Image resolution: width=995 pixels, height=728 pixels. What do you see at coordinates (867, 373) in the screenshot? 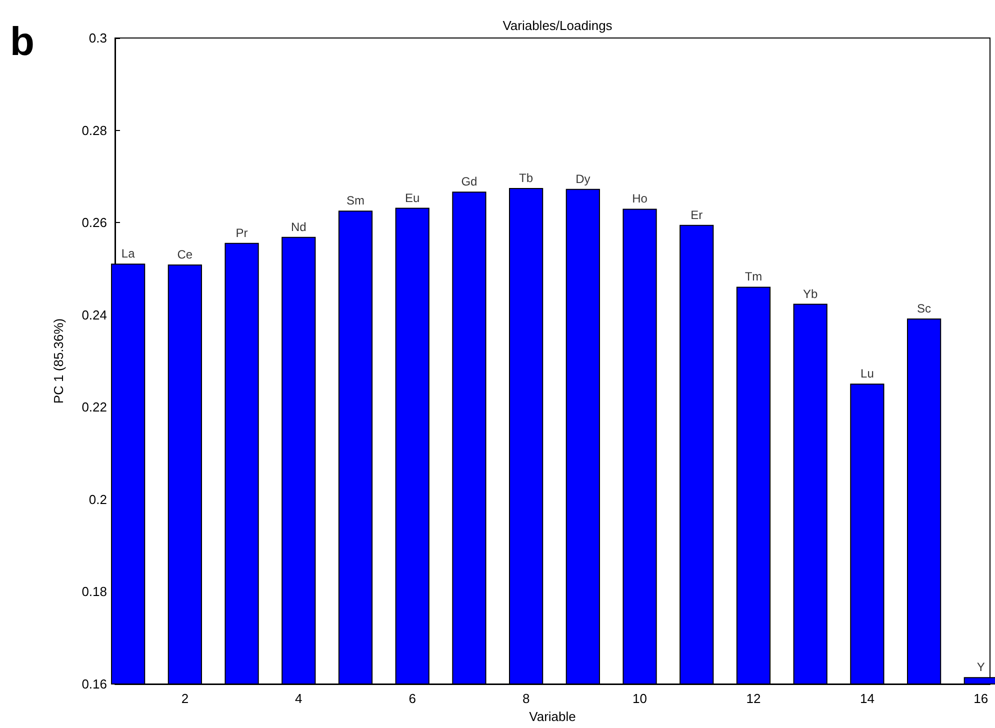
I see `annotation: Lu` at bounding box center [867, 373].